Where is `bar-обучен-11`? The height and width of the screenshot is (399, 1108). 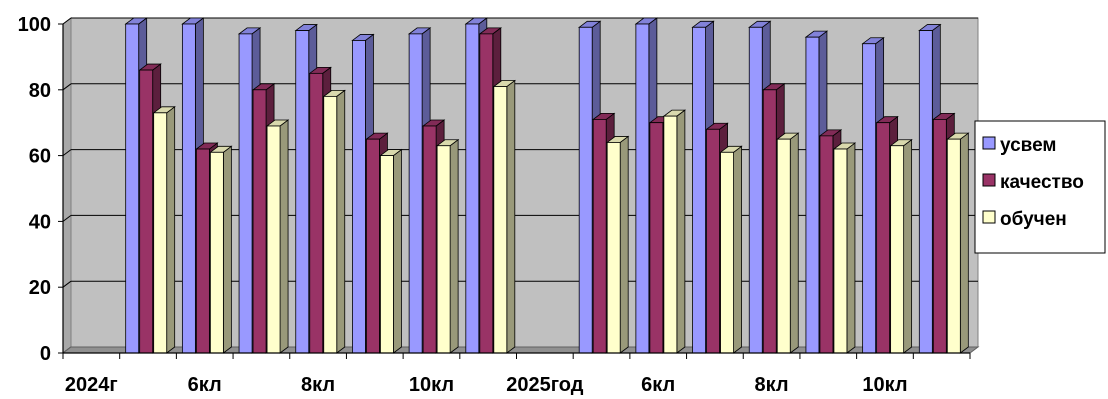 bar-обучен-11 is located at coordinates (731, 249).